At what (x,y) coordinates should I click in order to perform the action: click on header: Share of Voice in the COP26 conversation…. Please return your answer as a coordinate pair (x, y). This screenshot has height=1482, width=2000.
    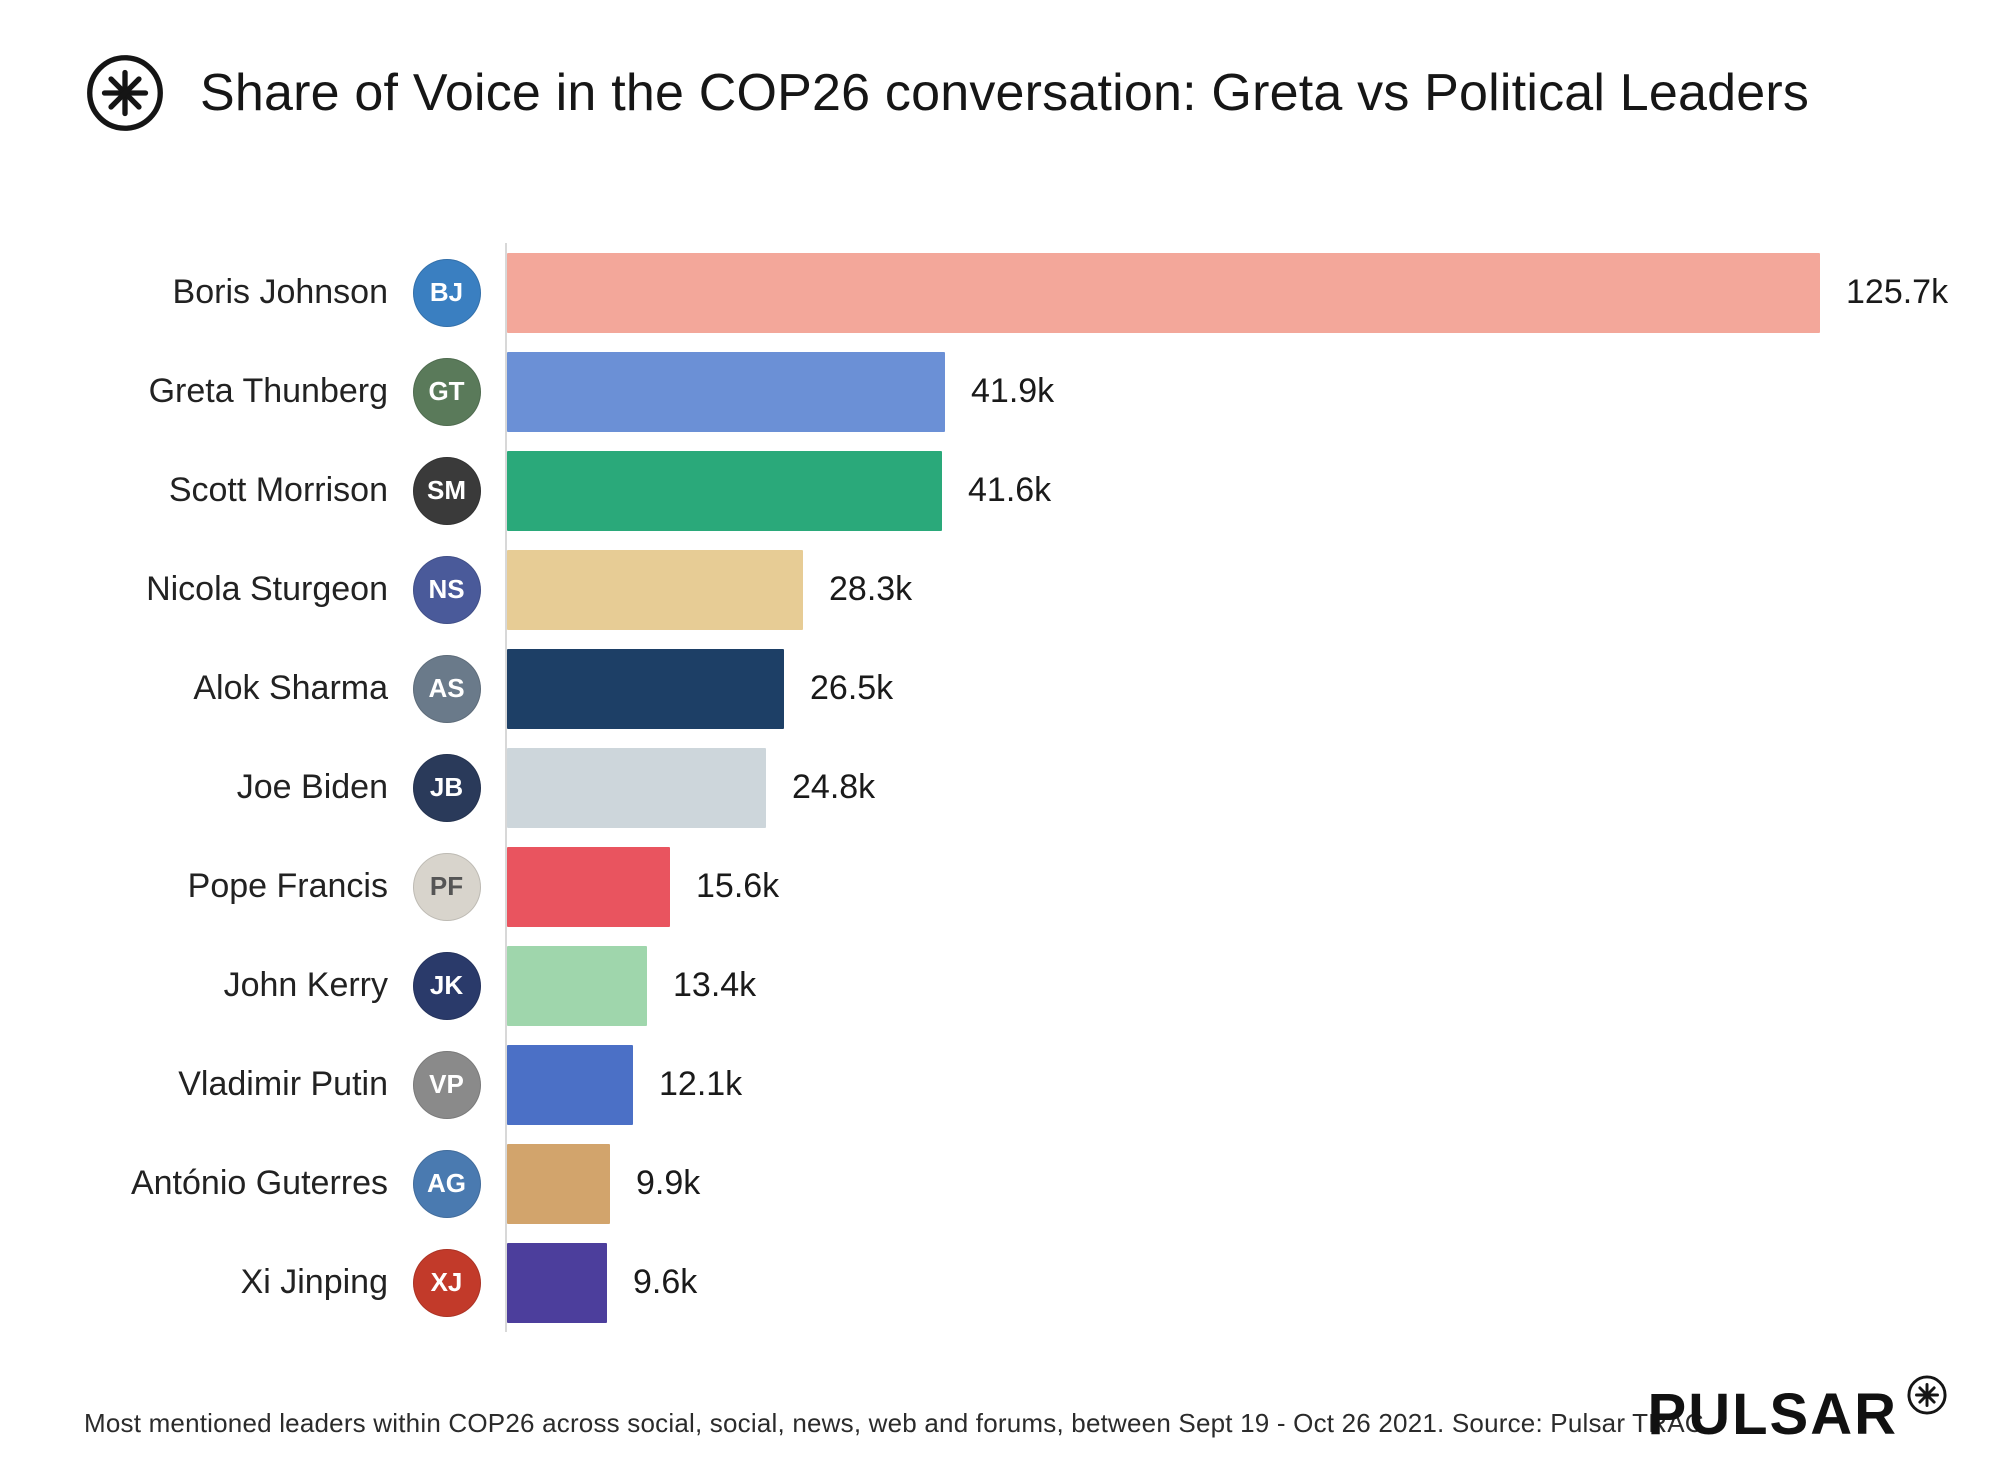
    Looking at the image, I should click on (1000, 69).